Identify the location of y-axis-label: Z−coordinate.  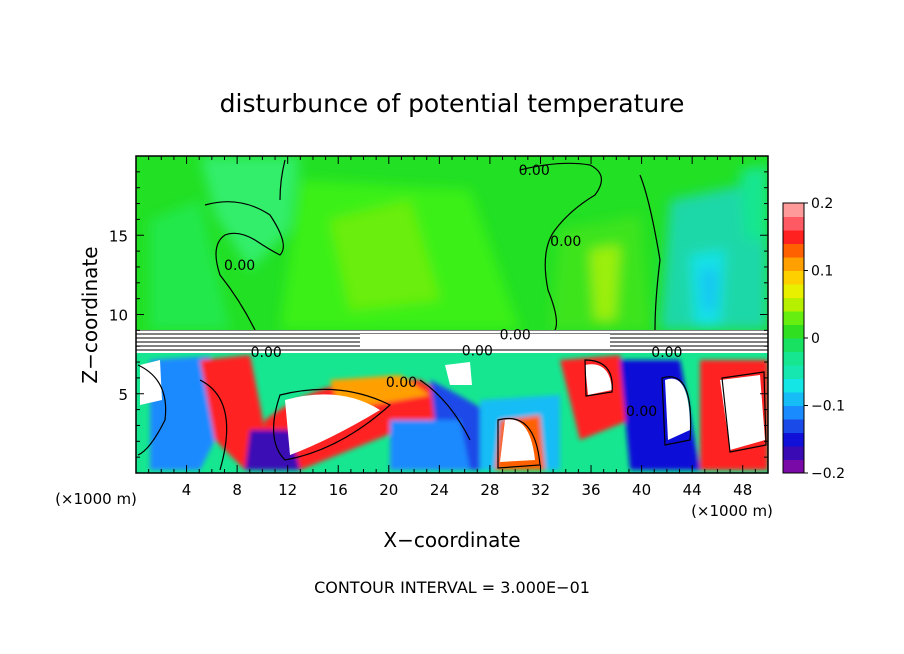
(90, 314).